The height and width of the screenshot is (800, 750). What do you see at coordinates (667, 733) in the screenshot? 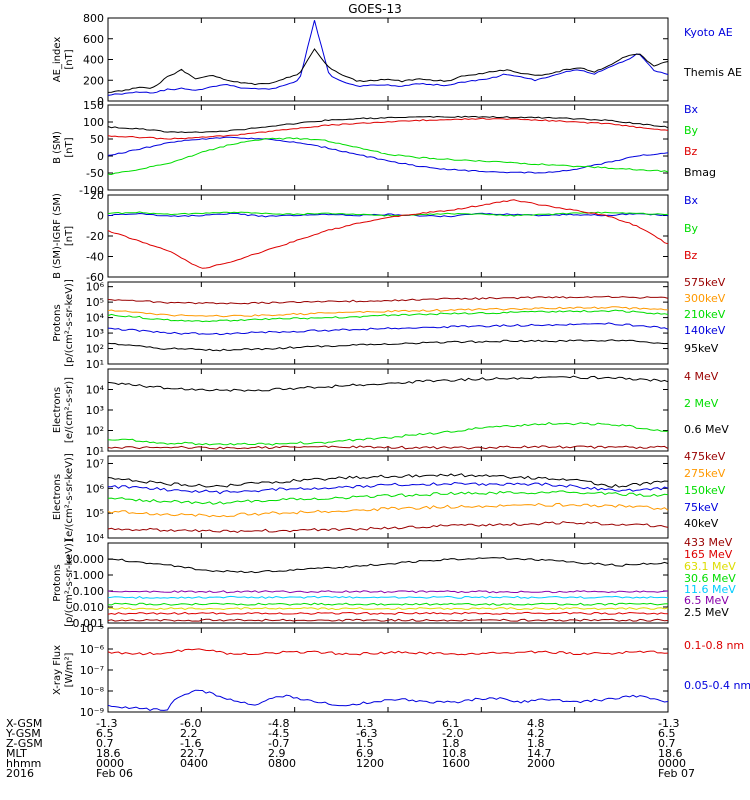
I see `footer-value: 6.5` at bounding box center [667, 733].